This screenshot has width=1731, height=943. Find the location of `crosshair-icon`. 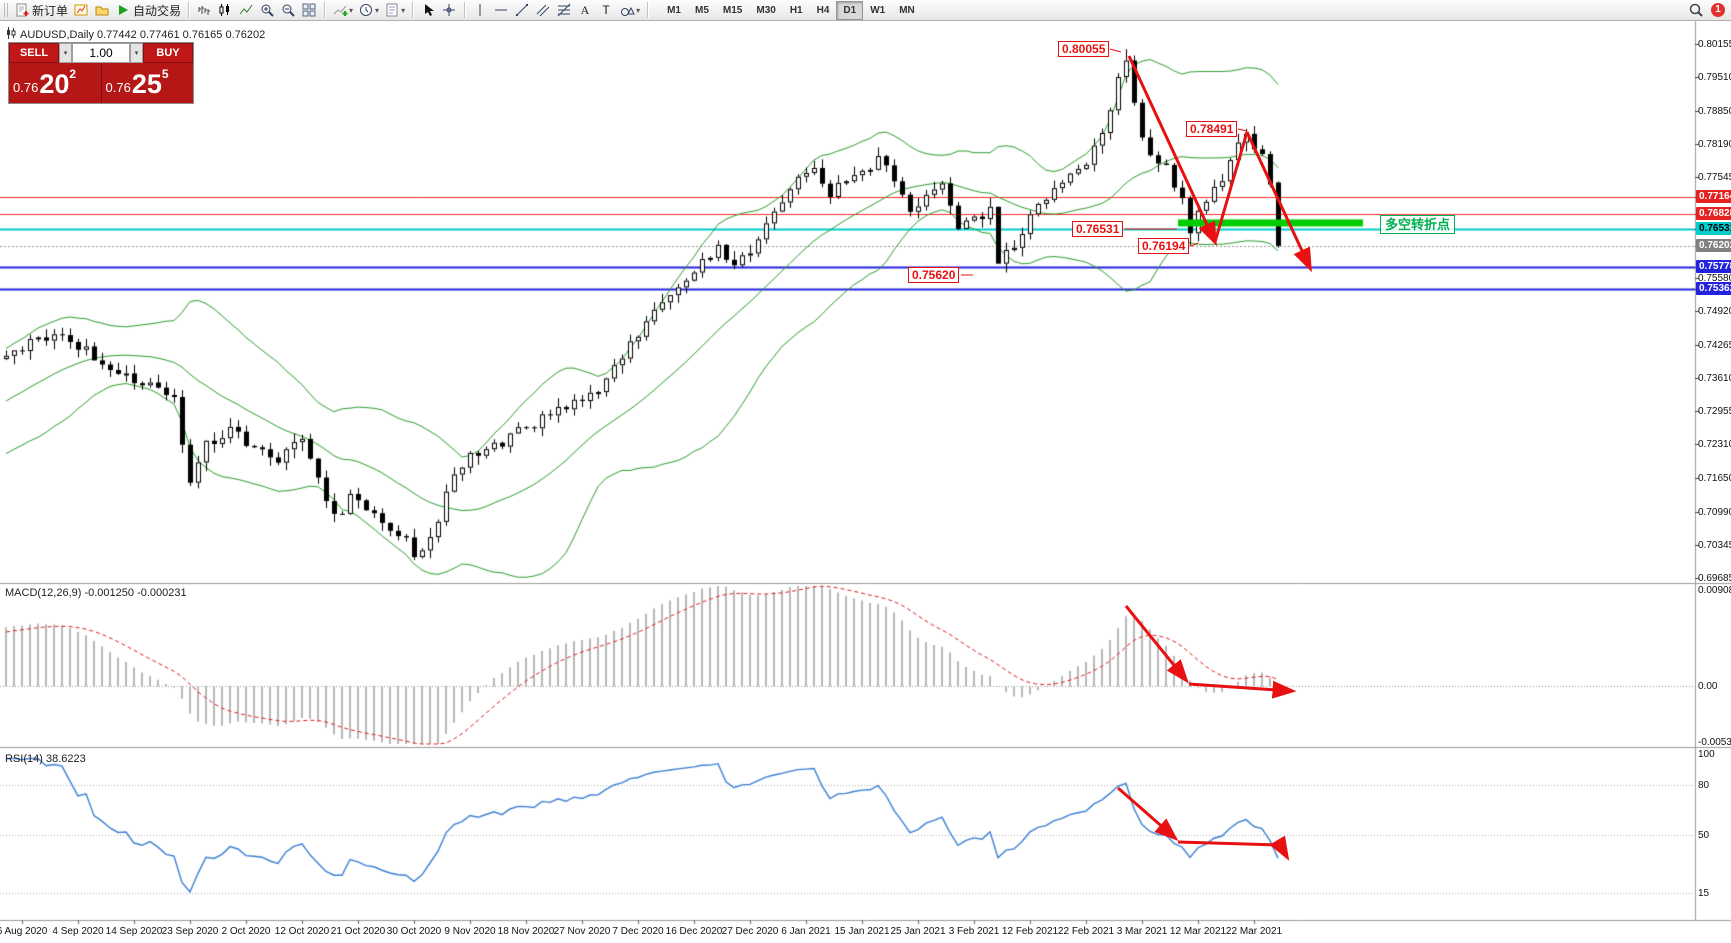

crosshair-icon is located at coordinates (449, 10).